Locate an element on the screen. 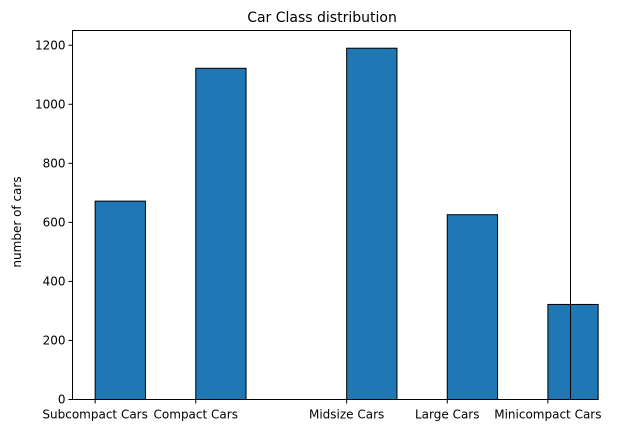  x-tick-label-4: Minicompact Cars is located at coordinates (547, 415).